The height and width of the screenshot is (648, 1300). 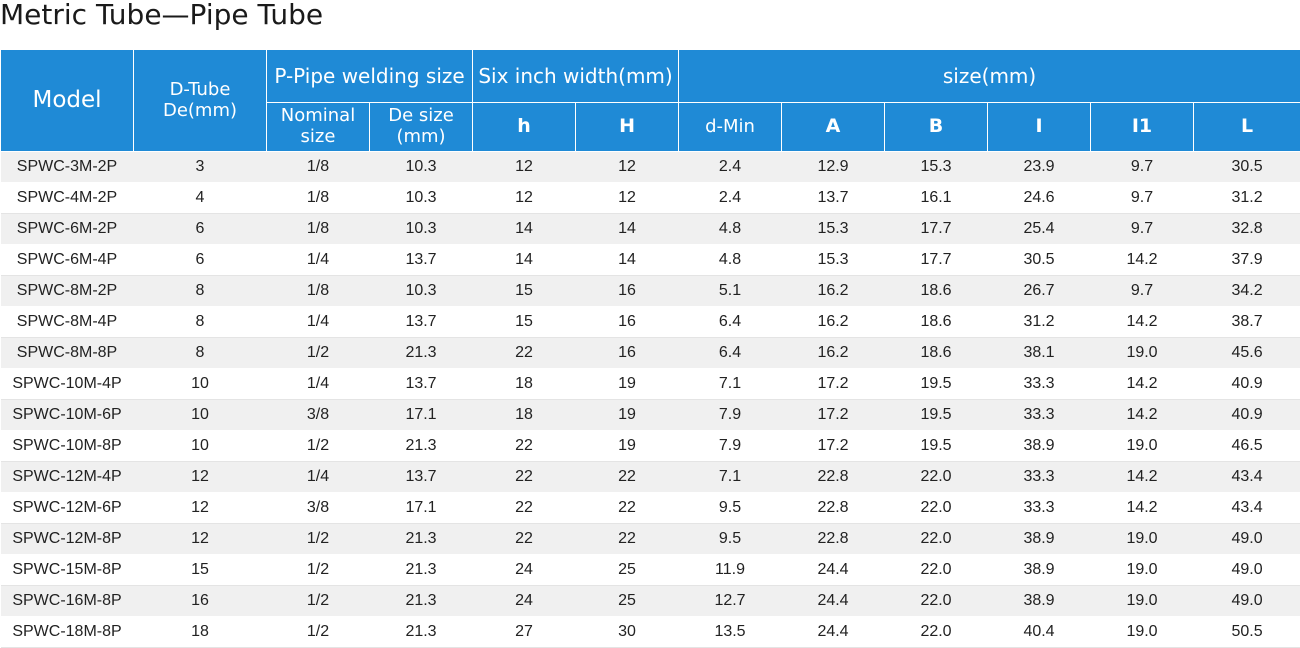 What do you see at coordinates (200, 198) in the screenshot?
I see `cell-d-tube: 4` at bounding box center [200, 198].